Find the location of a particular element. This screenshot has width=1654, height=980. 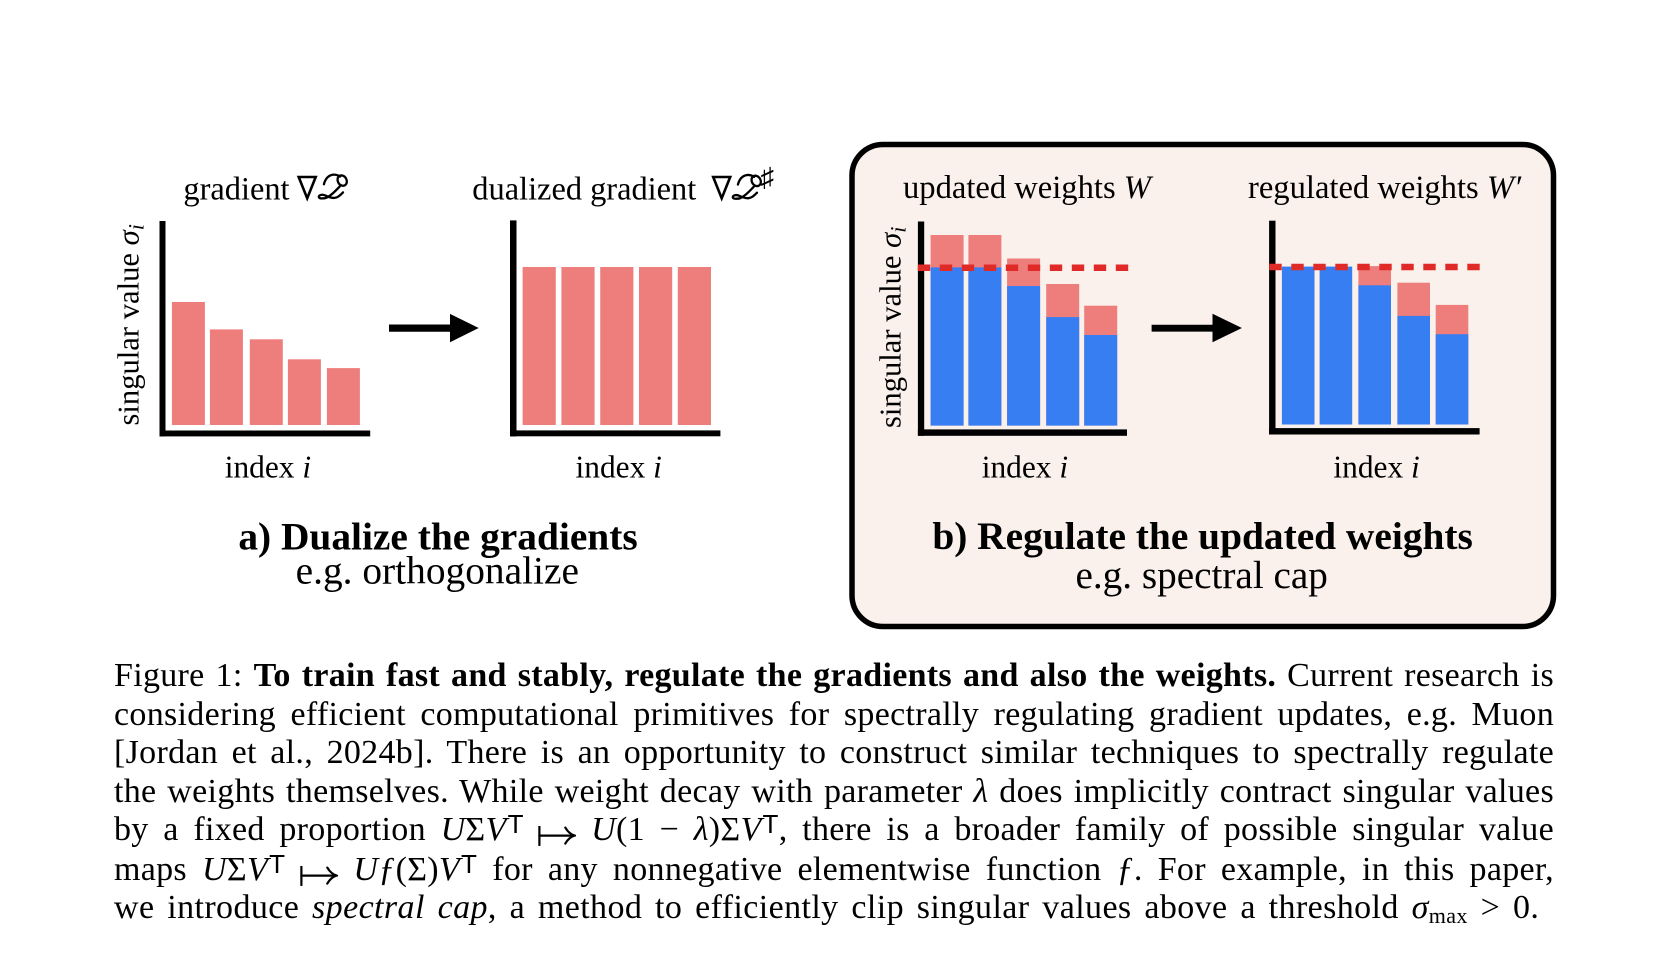

svg-text: gradient is located at coordinates (236, 189).